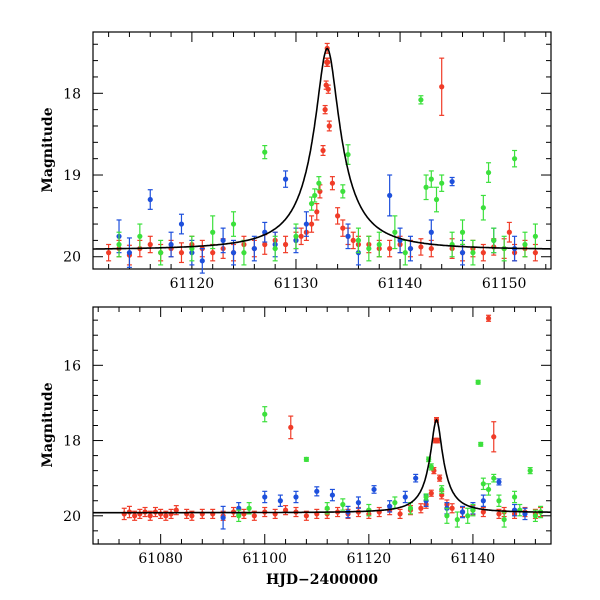 The width and height of the screenshot is (600, 600). I want to click on x-tick-label: 61140, so click(473, 559).